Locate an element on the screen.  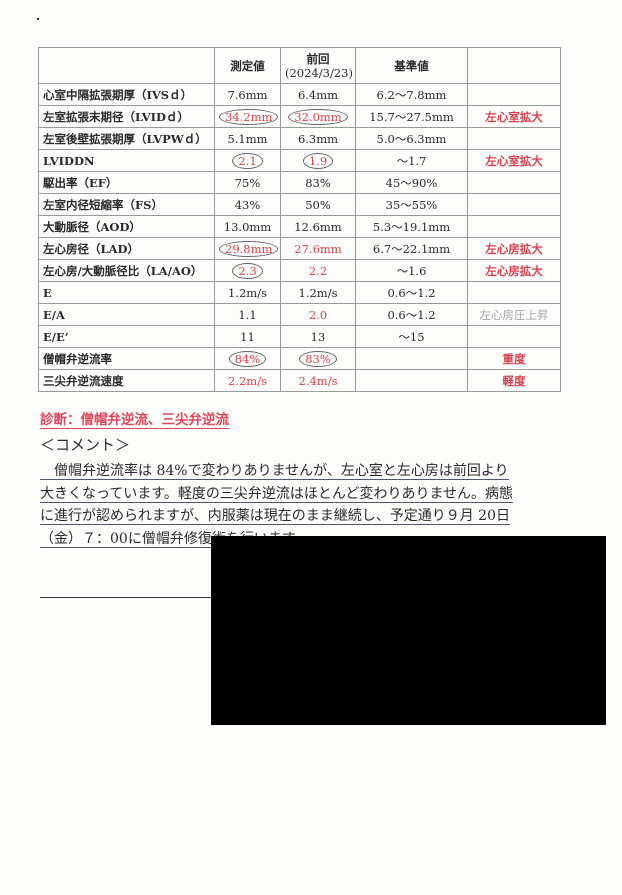
current-value: 11 is located at coordinates (247, 336).